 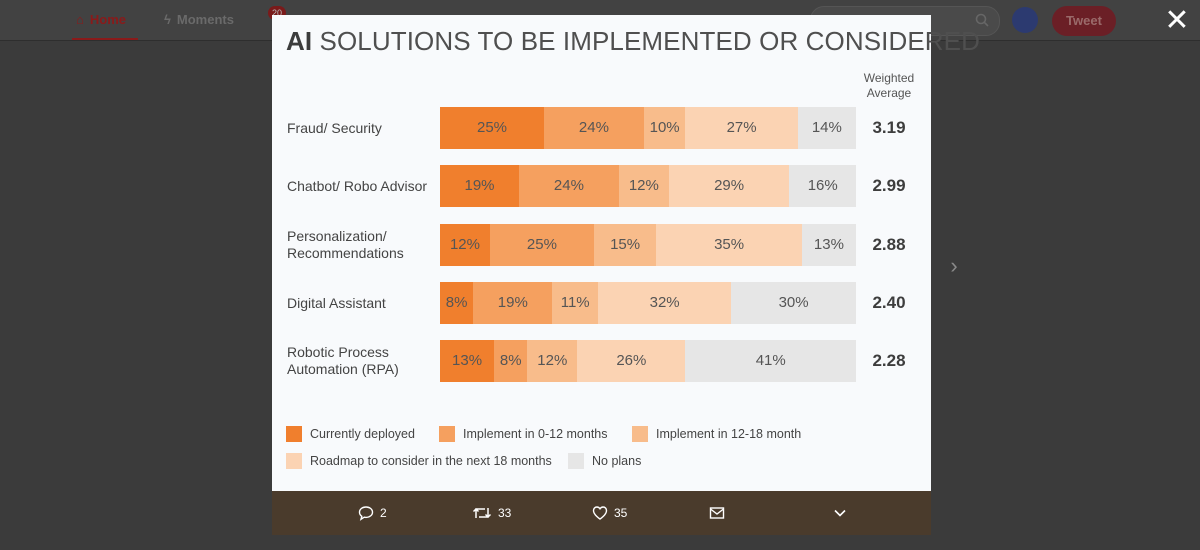 I want to click on legend-label: Implement in 0-12 months, so click(x=535, y=434).